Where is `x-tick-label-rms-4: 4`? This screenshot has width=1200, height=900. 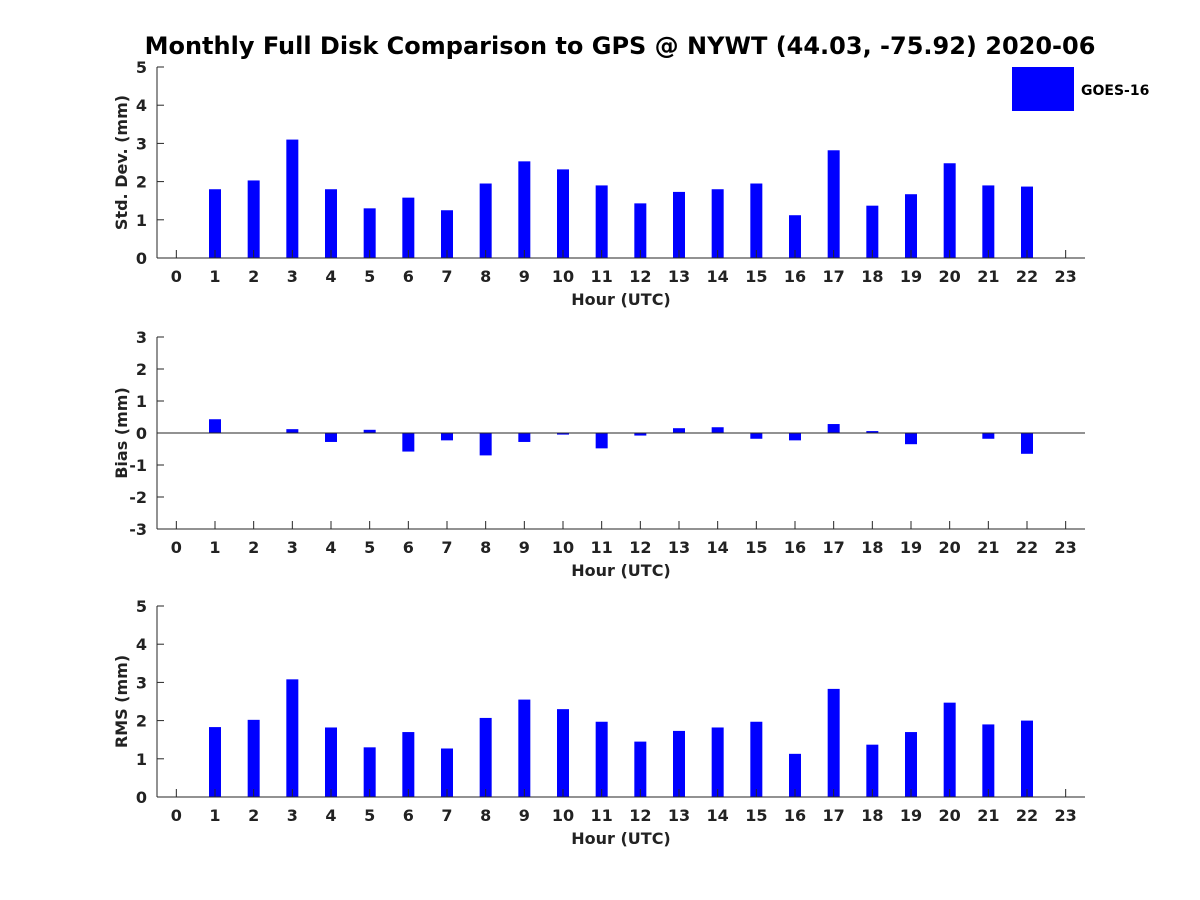 x-tick-label-rms-4: 4 is located at coordinates (330, 815).